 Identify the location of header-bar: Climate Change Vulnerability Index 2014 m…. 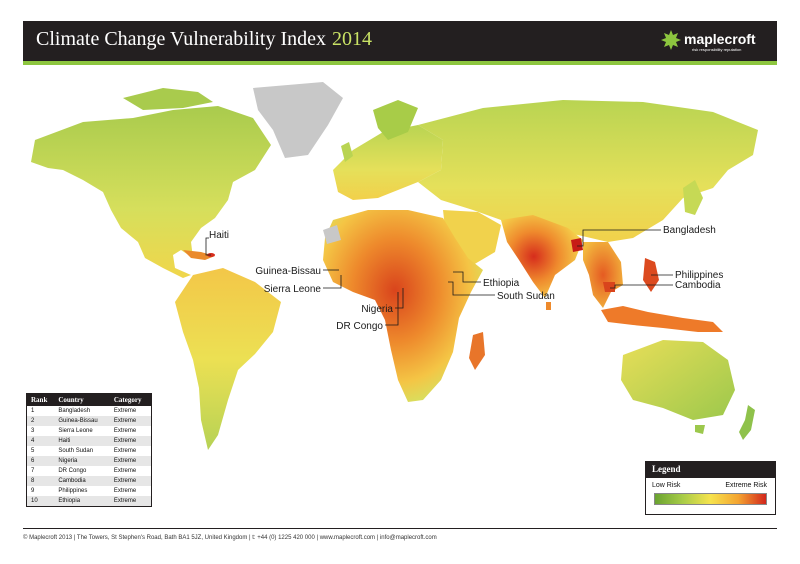
(400, 43).